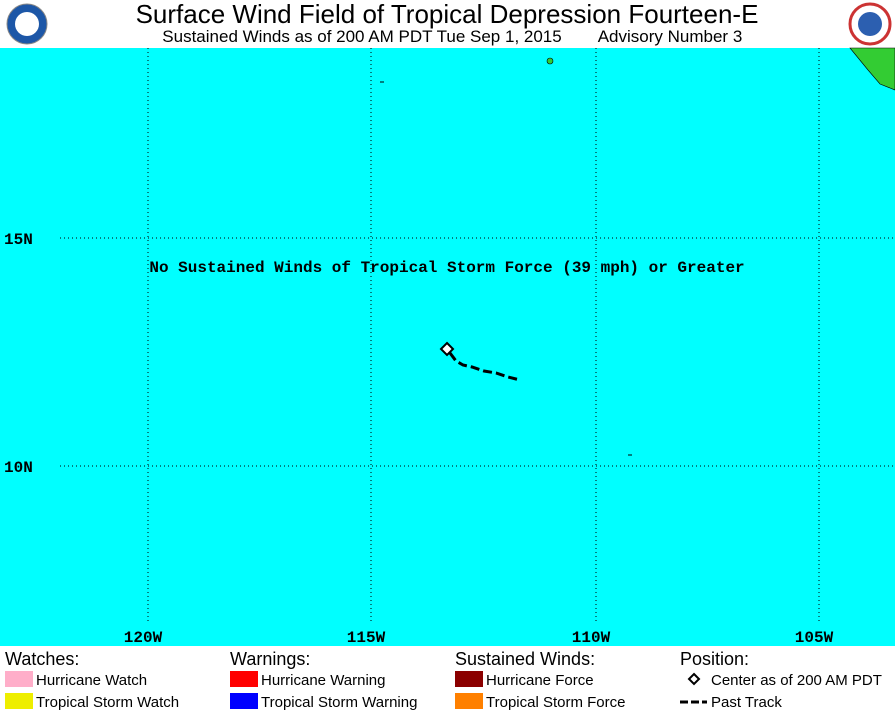 Image resolution: width=895 pixels, height=716 pixels. Describe the element at coordinates (484, 367) in the screenshot. I see `past-track` at that location.